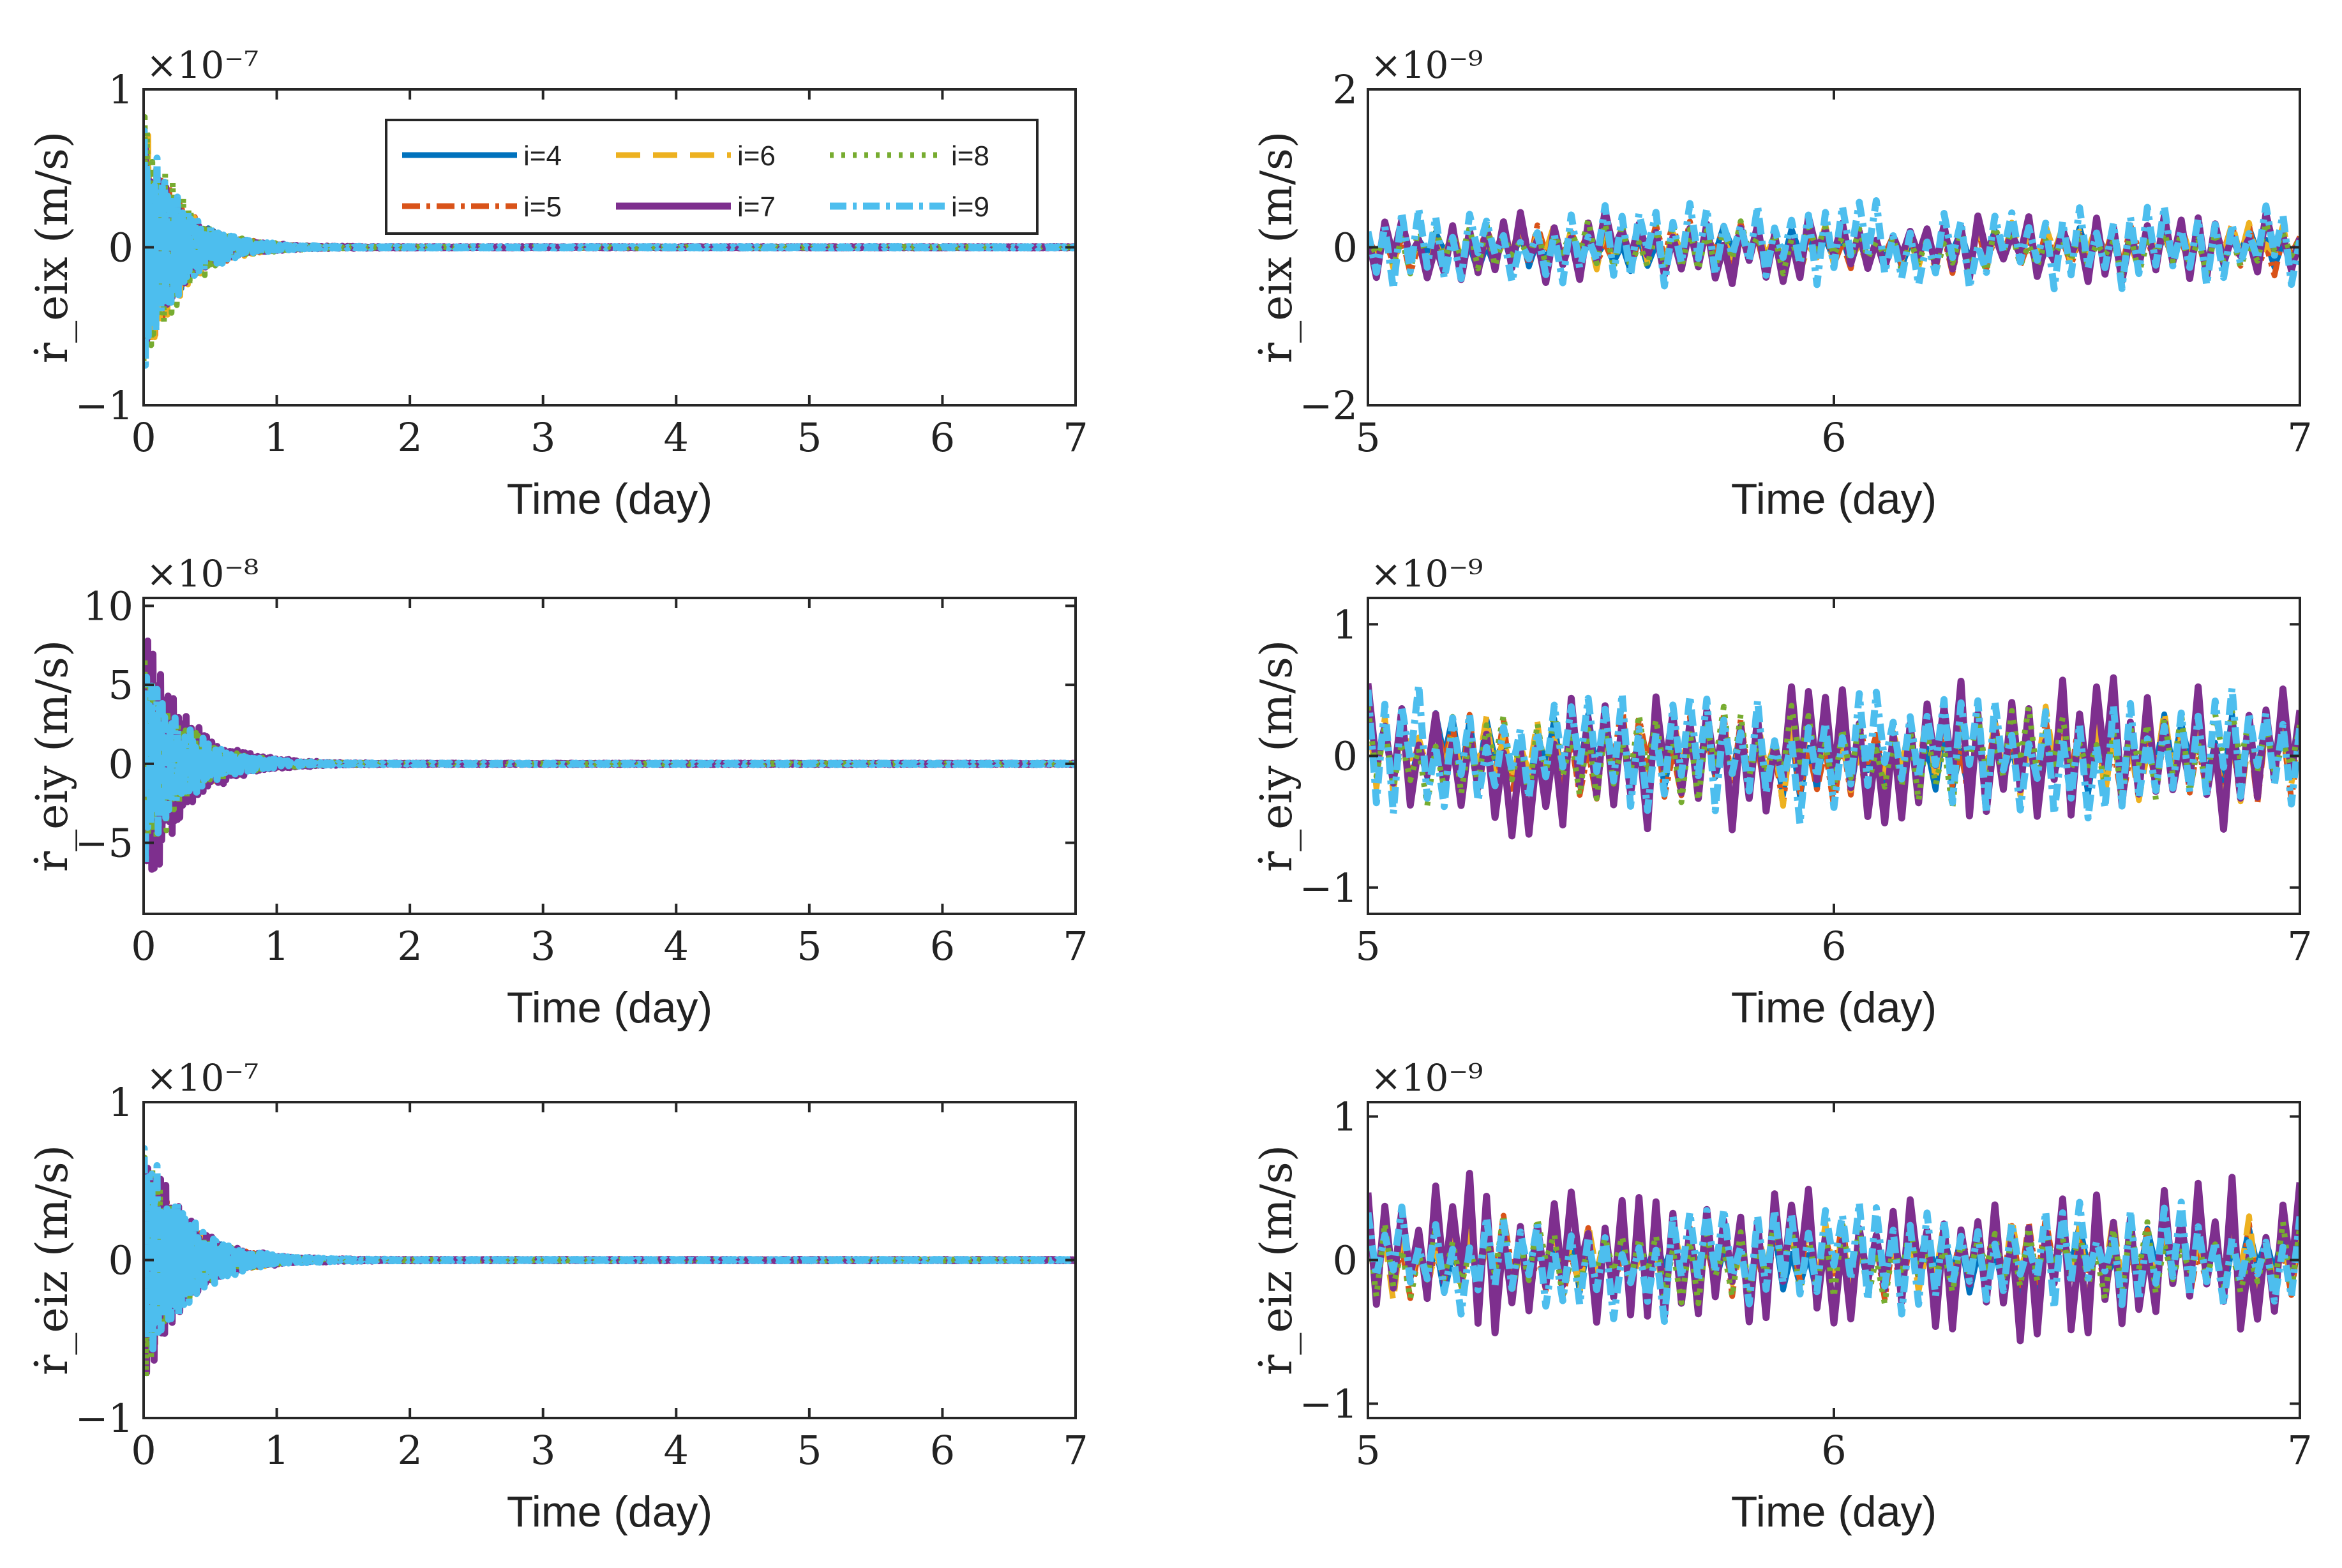 Image resolution: width=2342 pixels, height=1568 pixels. I want to click on legend-entry: i=6, so click(757, 156).